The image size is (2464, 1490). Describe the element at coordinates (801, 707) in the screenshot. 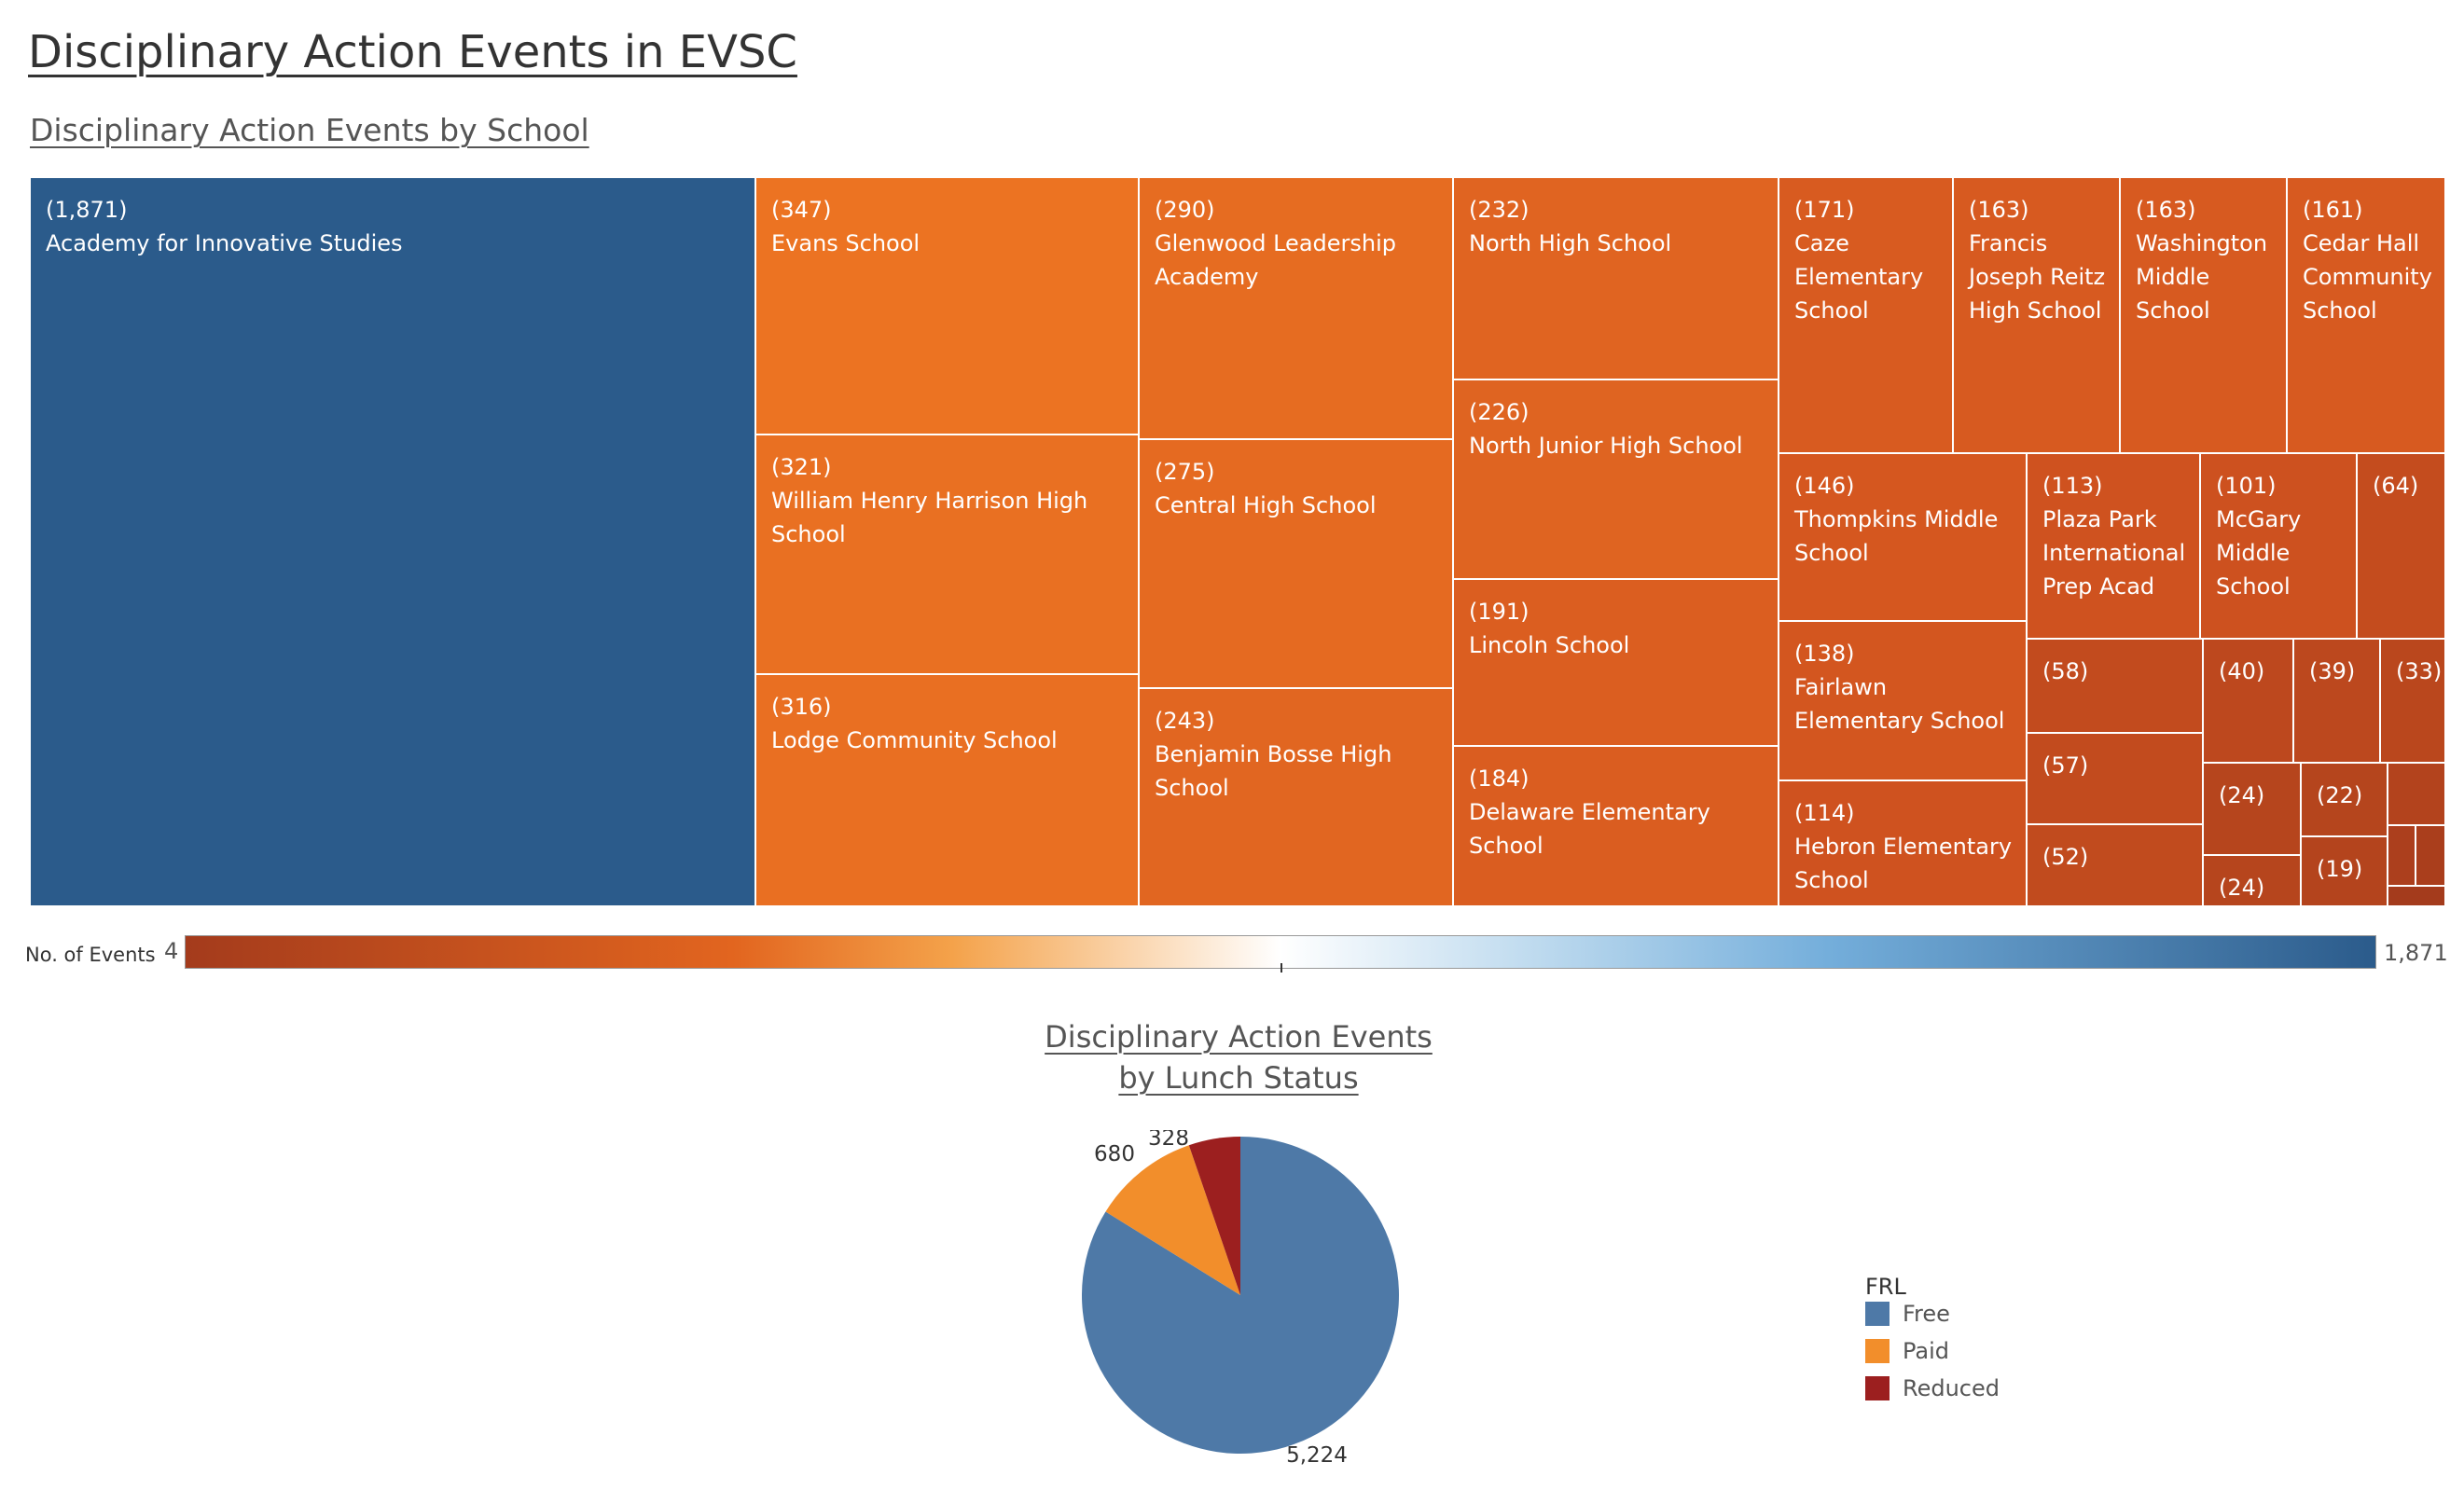

I see `tile-value: (316)` at that location.